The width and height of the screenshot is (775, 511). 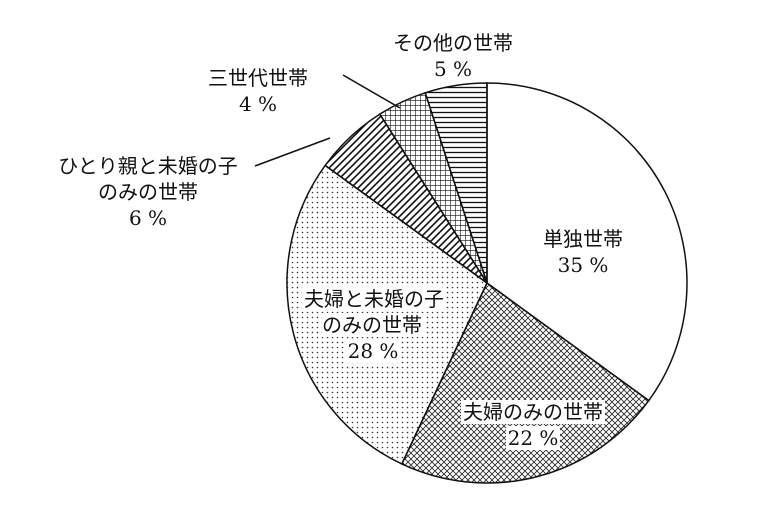 What do you see at coordinates (533, 412) in the screenshot?
I see `category-label: 夫婦のみの世帯` at bounding box center [533, 412].